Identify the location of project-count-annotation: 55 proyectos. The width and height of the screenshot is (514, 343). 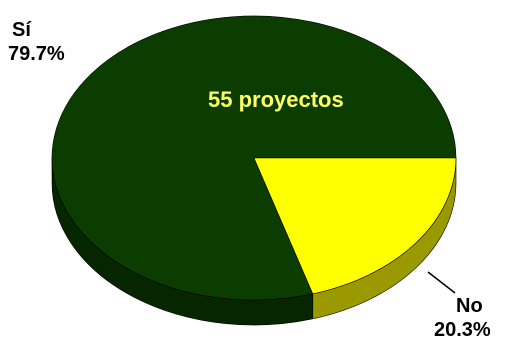
(276, 99).